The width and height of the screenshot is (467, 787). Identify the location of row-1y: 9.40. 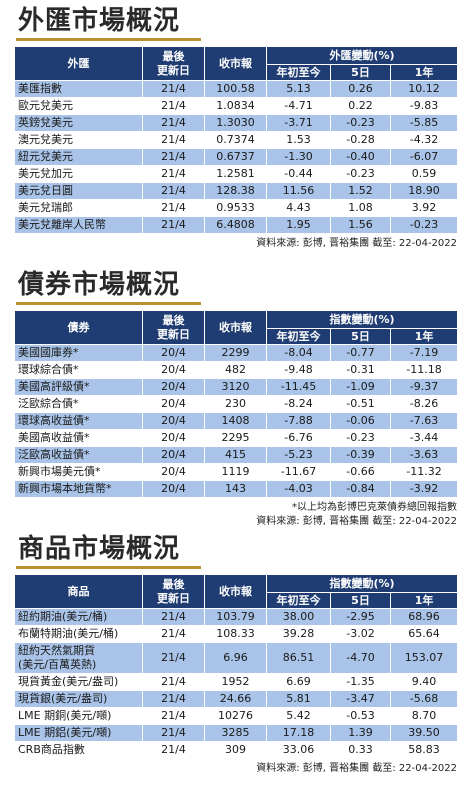
(424, 682).